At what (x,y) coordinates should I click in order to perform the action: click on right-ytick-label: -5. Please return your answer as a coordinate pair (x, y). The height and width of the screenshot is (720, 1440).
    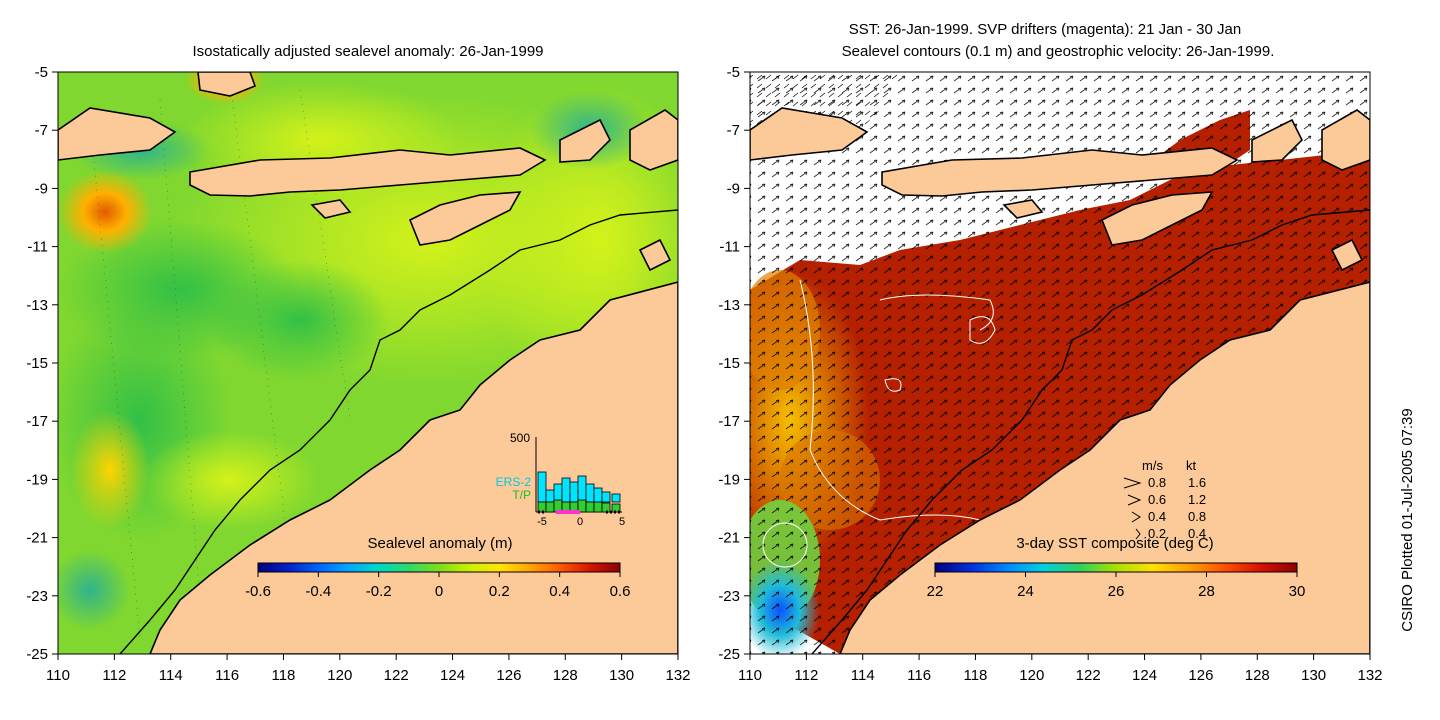
    Looking at the image, I should click on (733, 72).